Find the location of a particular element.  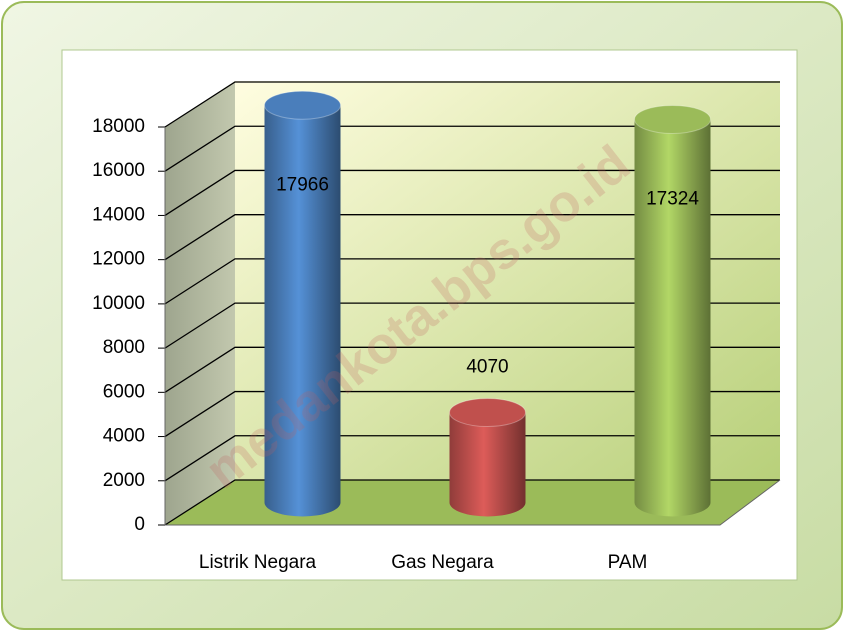

data-label: 4070 is located at coordinates (487, 367).